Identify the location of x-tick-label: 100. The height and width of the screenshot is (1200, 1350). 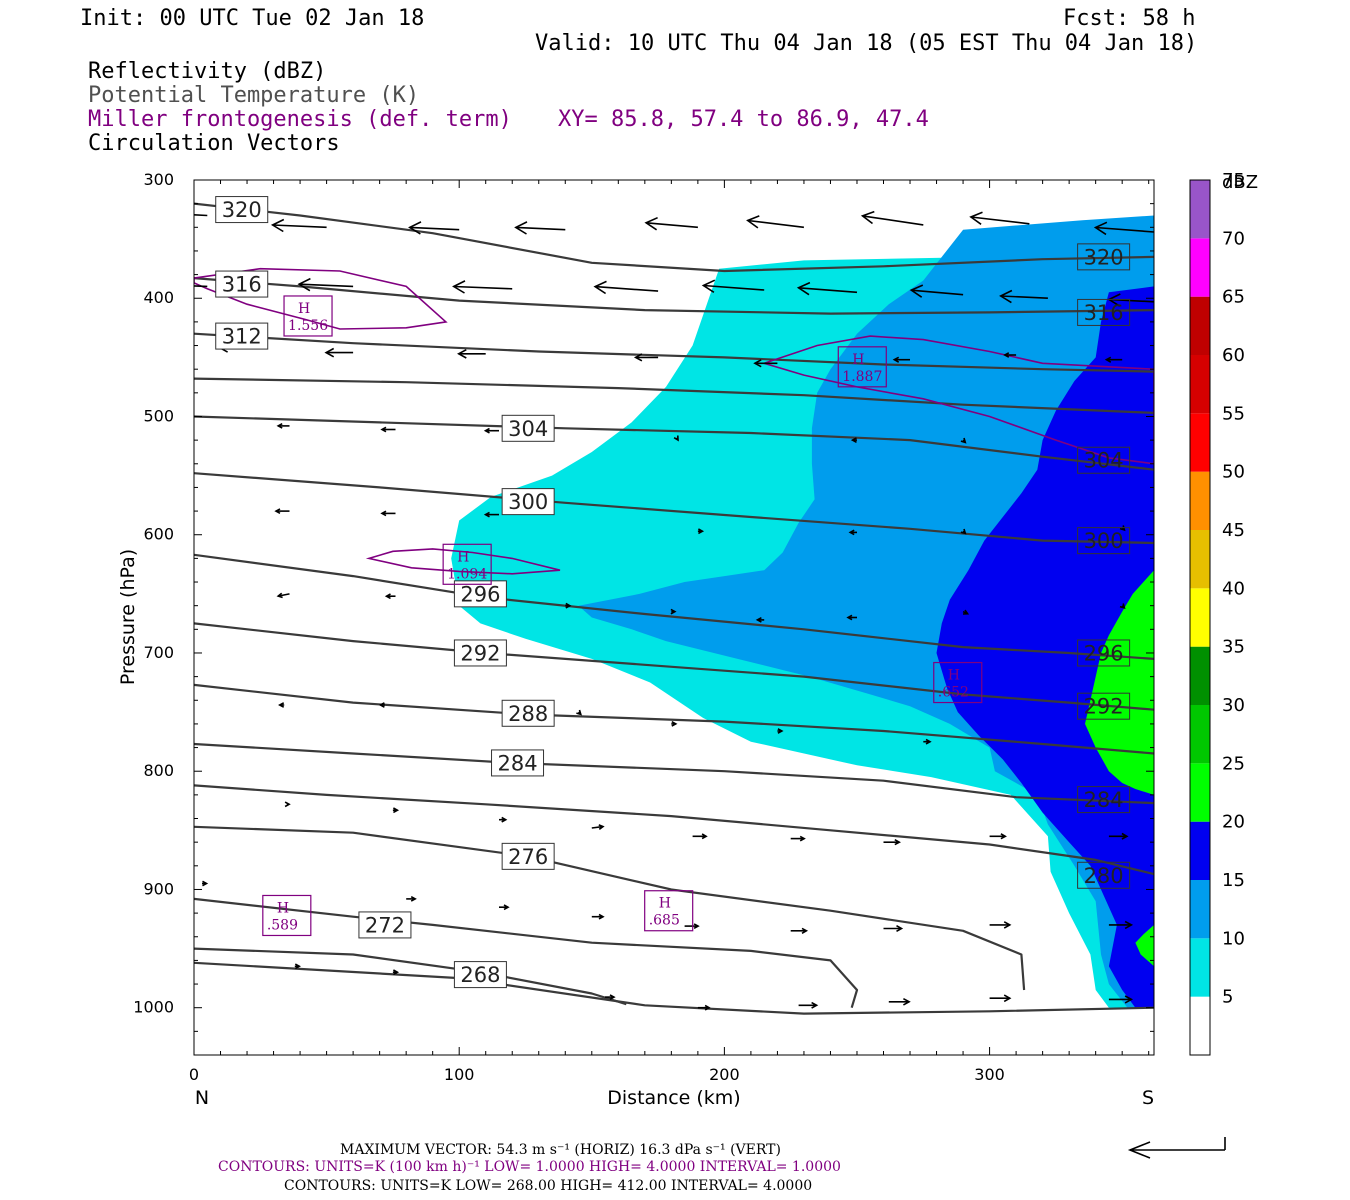
(459, 1074).